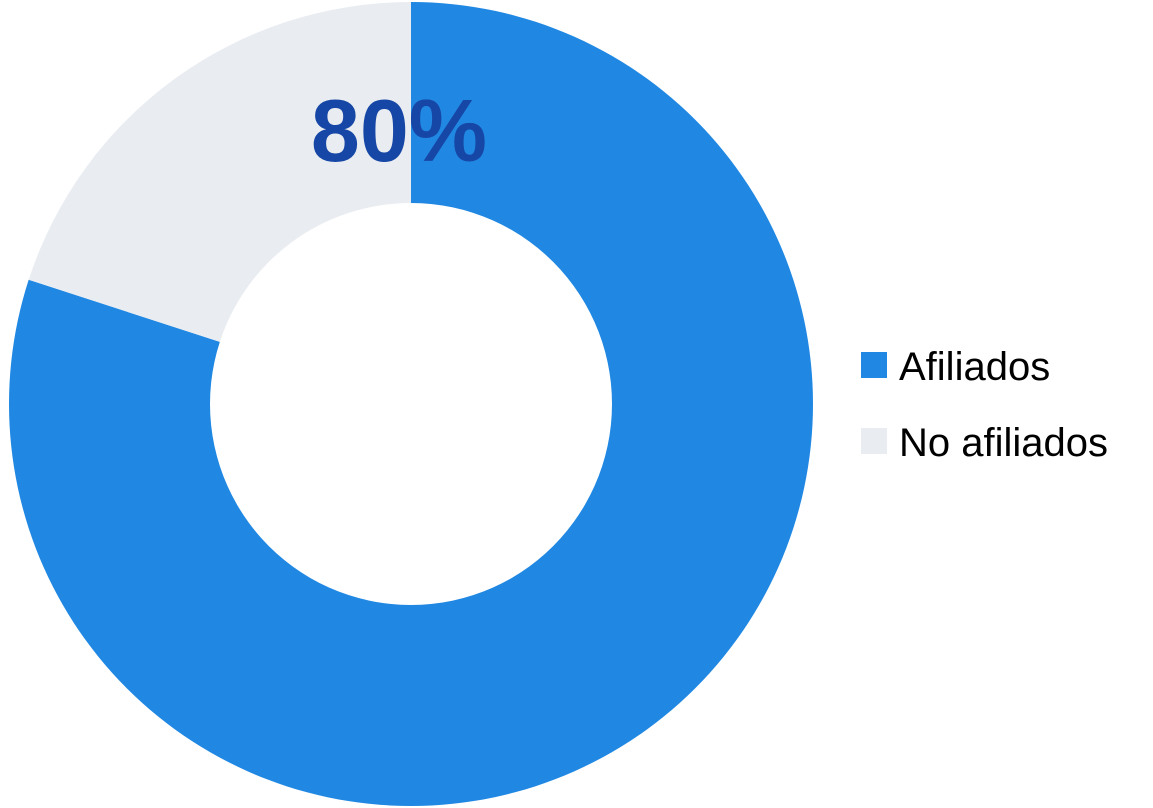 Image resolution: width=1153 pixels, height=808 pixels. What do you see at coordinates (974, 367) in the screenshot?
I see `legend-label-afiliados: Afiliados` at bounding box center [974, 367].